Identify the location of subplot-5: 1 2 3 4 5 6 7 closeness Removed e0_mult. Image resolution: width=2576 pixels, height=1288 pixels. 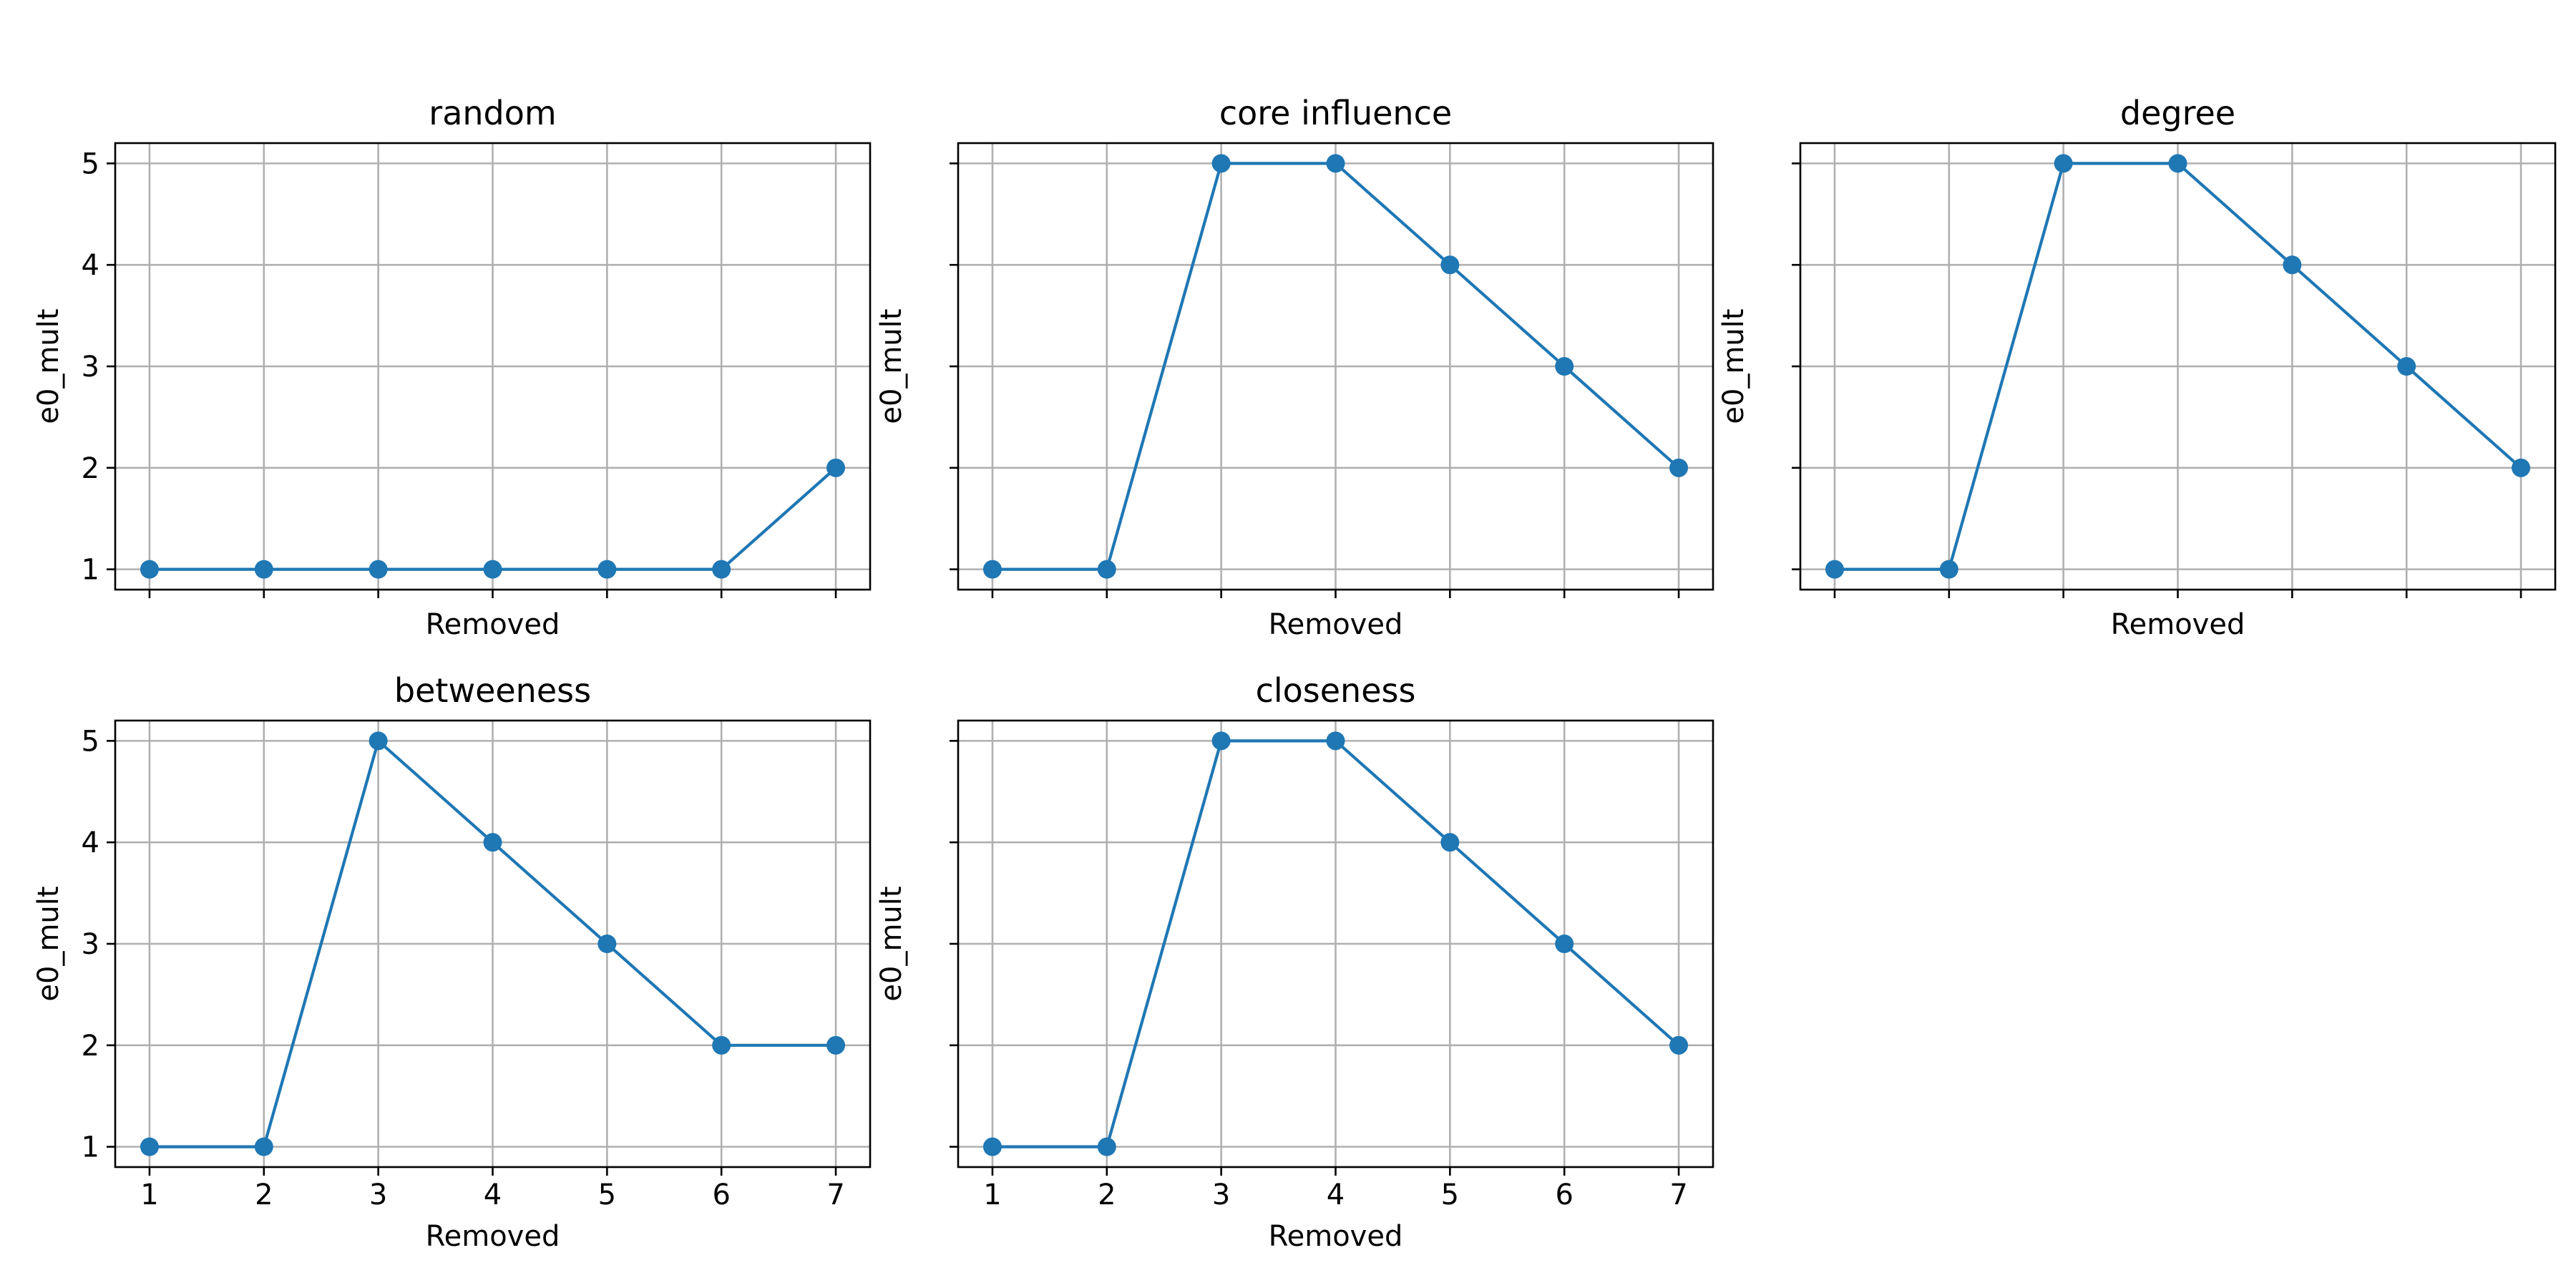
(1294, 962).